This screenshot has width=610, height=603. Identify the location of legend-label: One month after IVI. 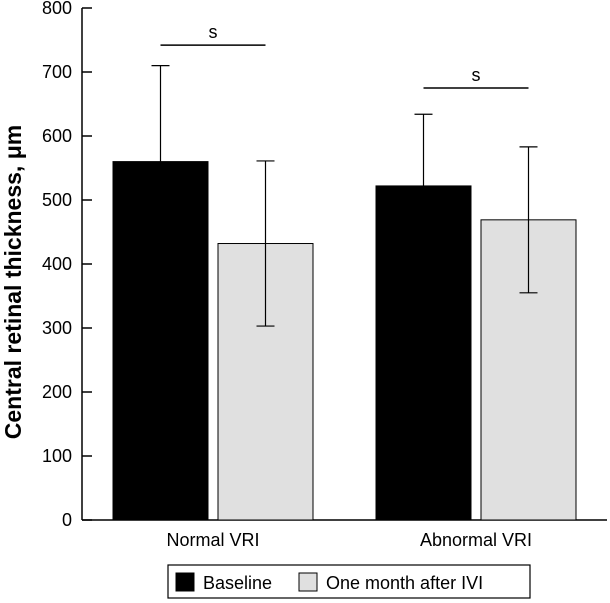
(404, 583).